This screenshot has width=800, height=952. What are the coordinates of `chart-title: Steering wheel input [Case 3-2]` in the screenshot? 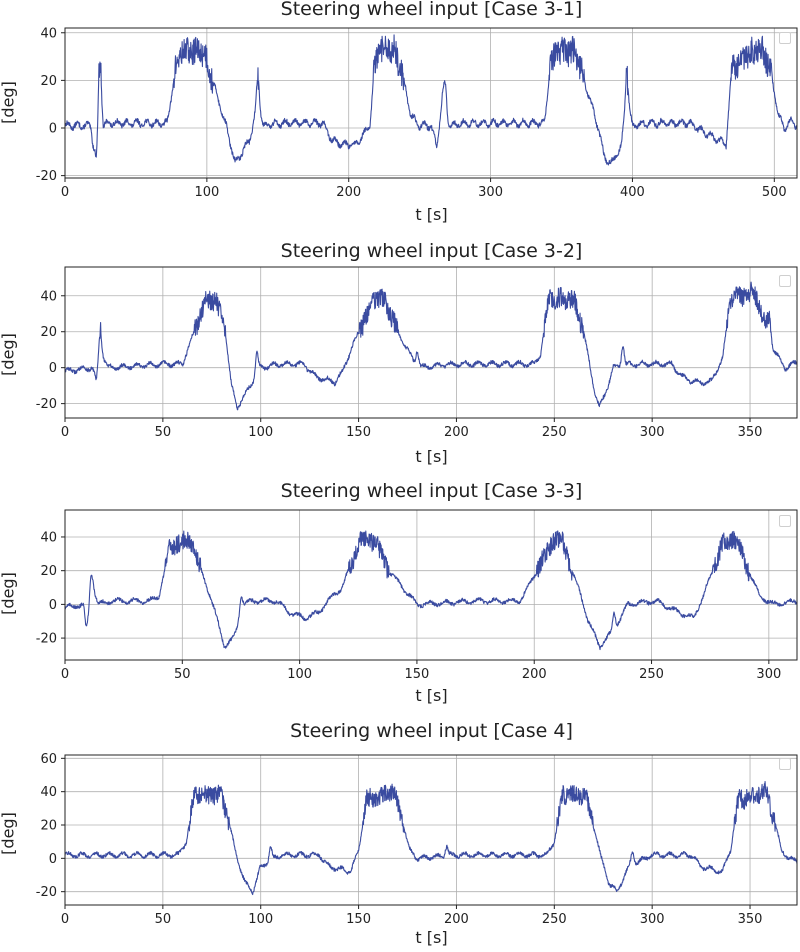 It's located at (431, 251).